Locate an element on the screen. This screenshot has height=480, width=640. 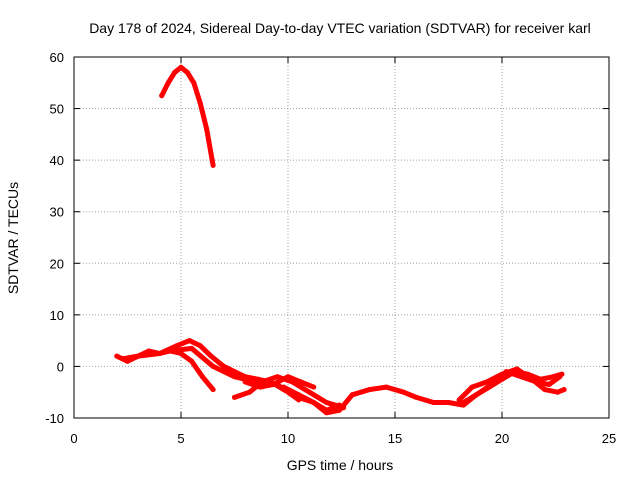
x-axis-label: GPS time / hours is located at coordinates (340, 465).